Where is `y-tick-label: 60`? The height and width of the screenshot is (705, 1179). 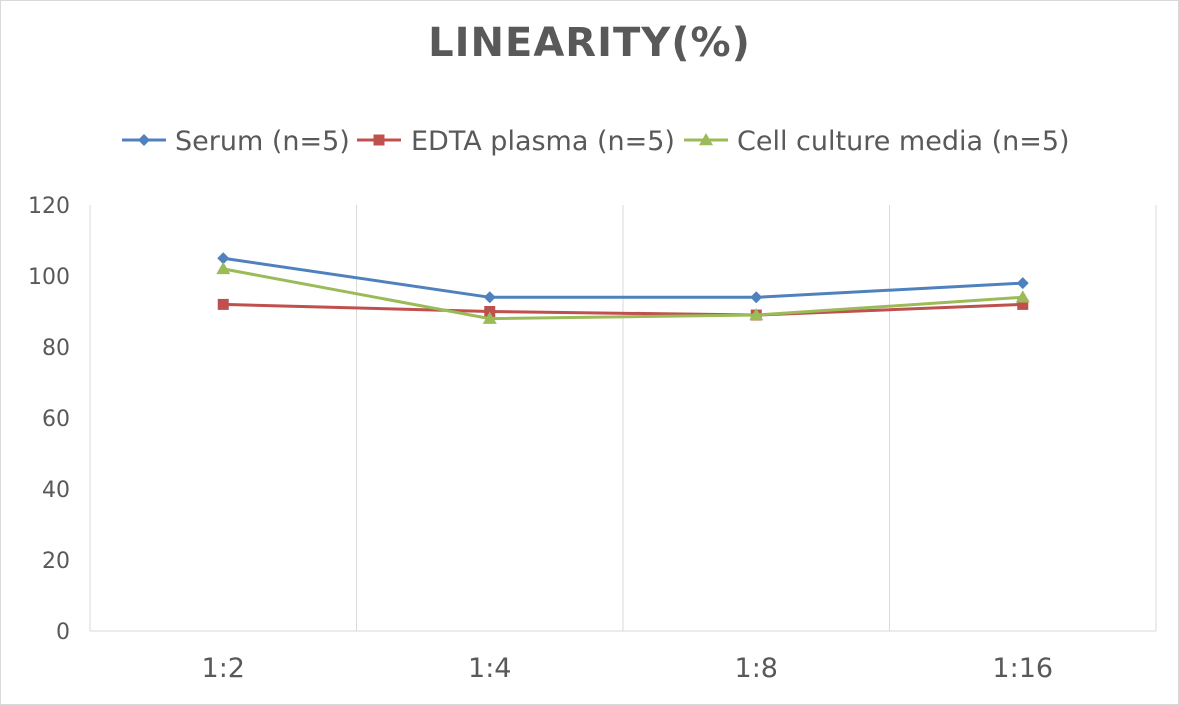
y-tick-label: 60 is located at coordinates (56, 419).